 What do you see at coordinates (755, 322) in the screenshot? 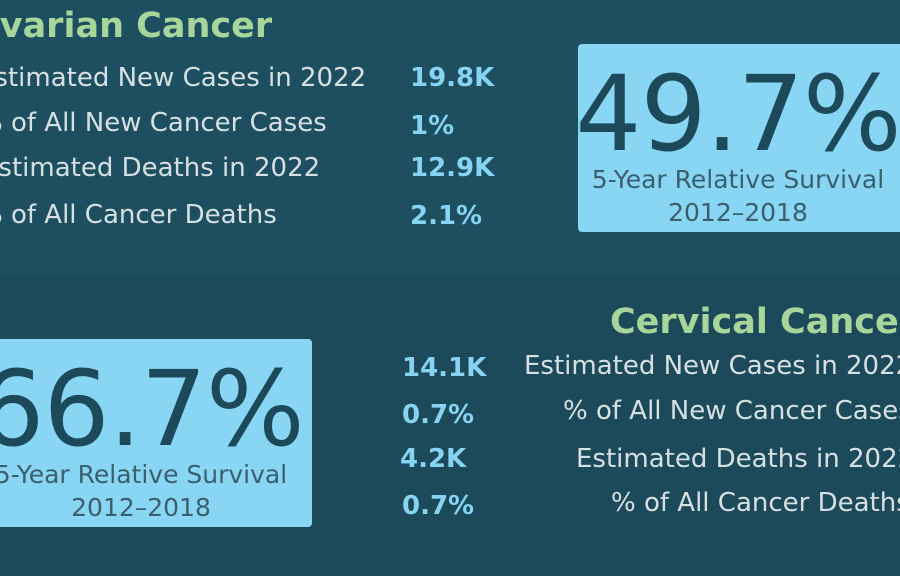
I see `cervical-title: Cervical Cancer` at bounding box center [755, 322].